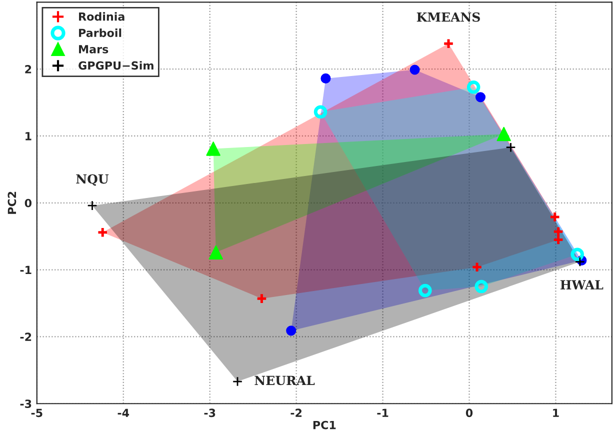 Image resolution: width=615 pixels, height=434 pixels. Describe the element at coordinates (448, 17) in the screenshot. I see `annotation: KMEANS` at that location.